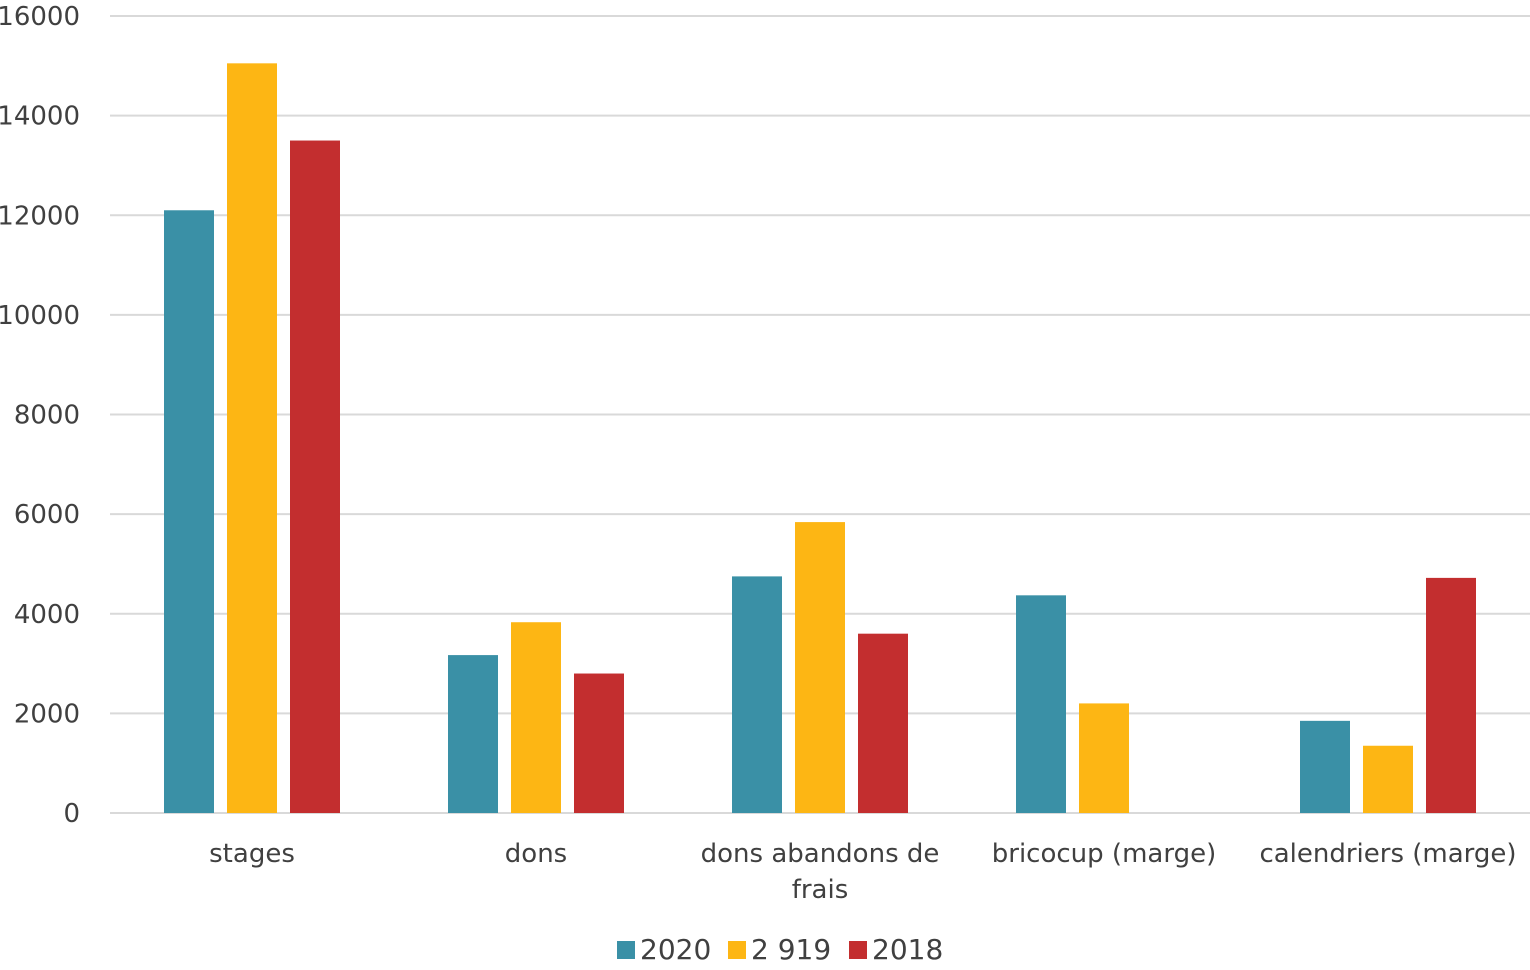 The width and height of the screenshot is (1530, 970). Describe the element at coordinates (47, 416) in the screenshot. I see `y-tick-label: 8000` at that location.